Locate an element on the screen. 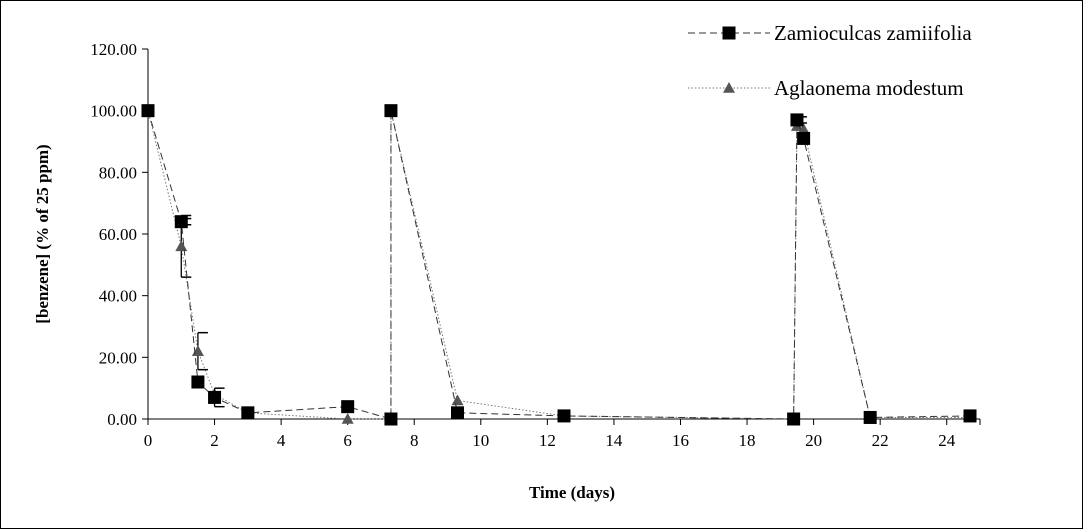 The height and width of the screenshot is (529, 1083). x-axis: 0 2 4 6 8 10 12 14 16 18 20 22 24 is located at coordinates (562, 434).